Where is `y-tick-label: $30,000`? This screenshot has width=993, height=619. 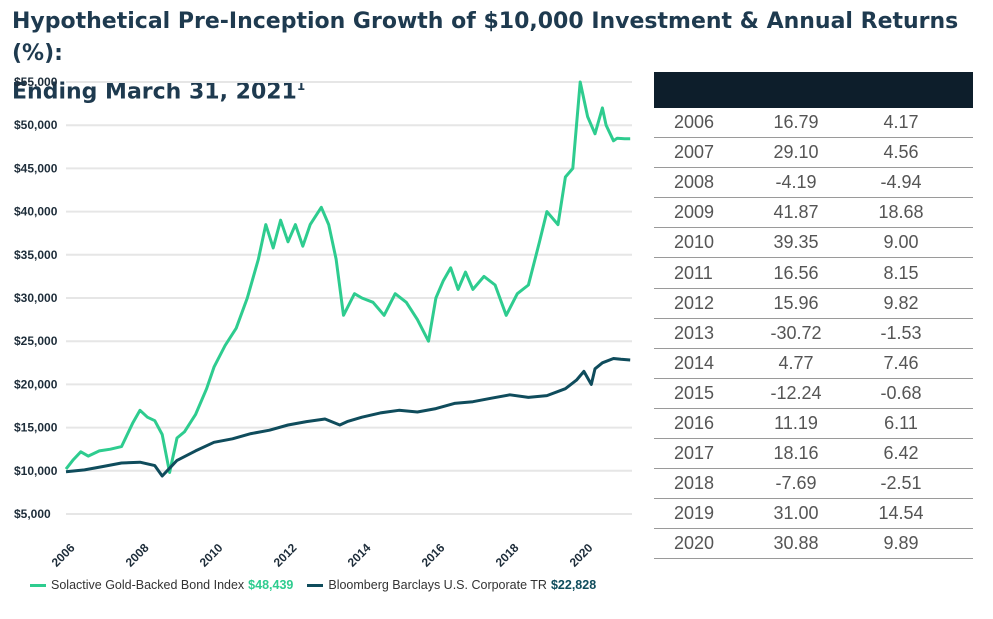
y-tick-label: $30,000 is located at coordinates (36, 298).